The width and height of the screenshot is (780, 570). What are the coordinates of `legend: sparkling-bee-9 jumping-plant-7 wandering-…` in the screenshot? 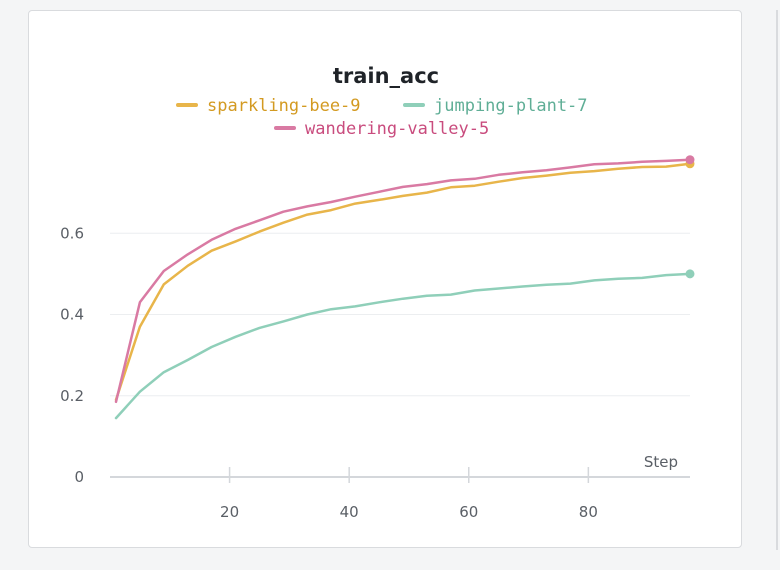 It's located at (382, 117).